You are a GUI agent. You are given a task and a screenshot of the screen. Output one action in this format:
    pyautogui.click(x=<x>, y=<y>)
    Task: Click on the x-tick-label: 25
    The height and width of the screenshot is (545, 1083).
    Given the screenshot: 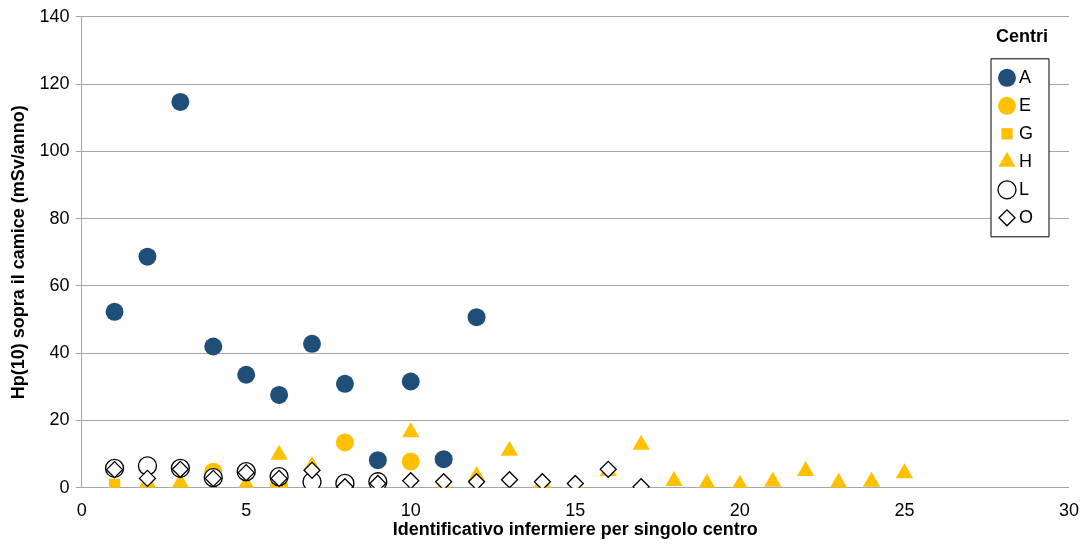 What is the action you would take?
    pyautogui.click(x=904, y=509)
    